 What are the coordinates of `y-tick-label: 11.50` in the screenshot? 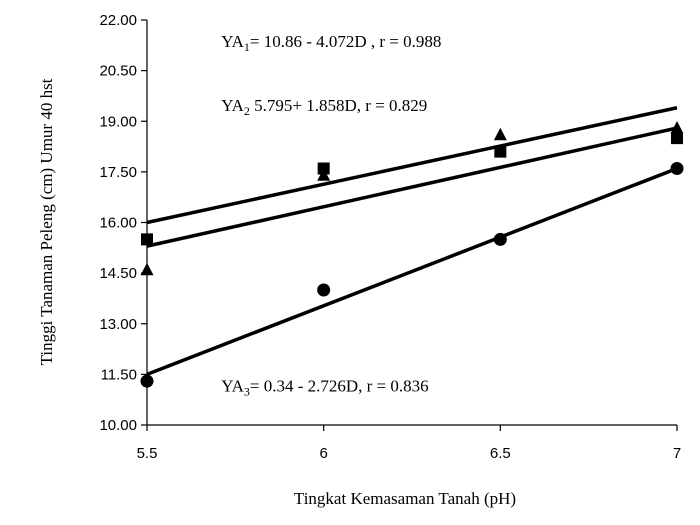 It's located at (119, 374).